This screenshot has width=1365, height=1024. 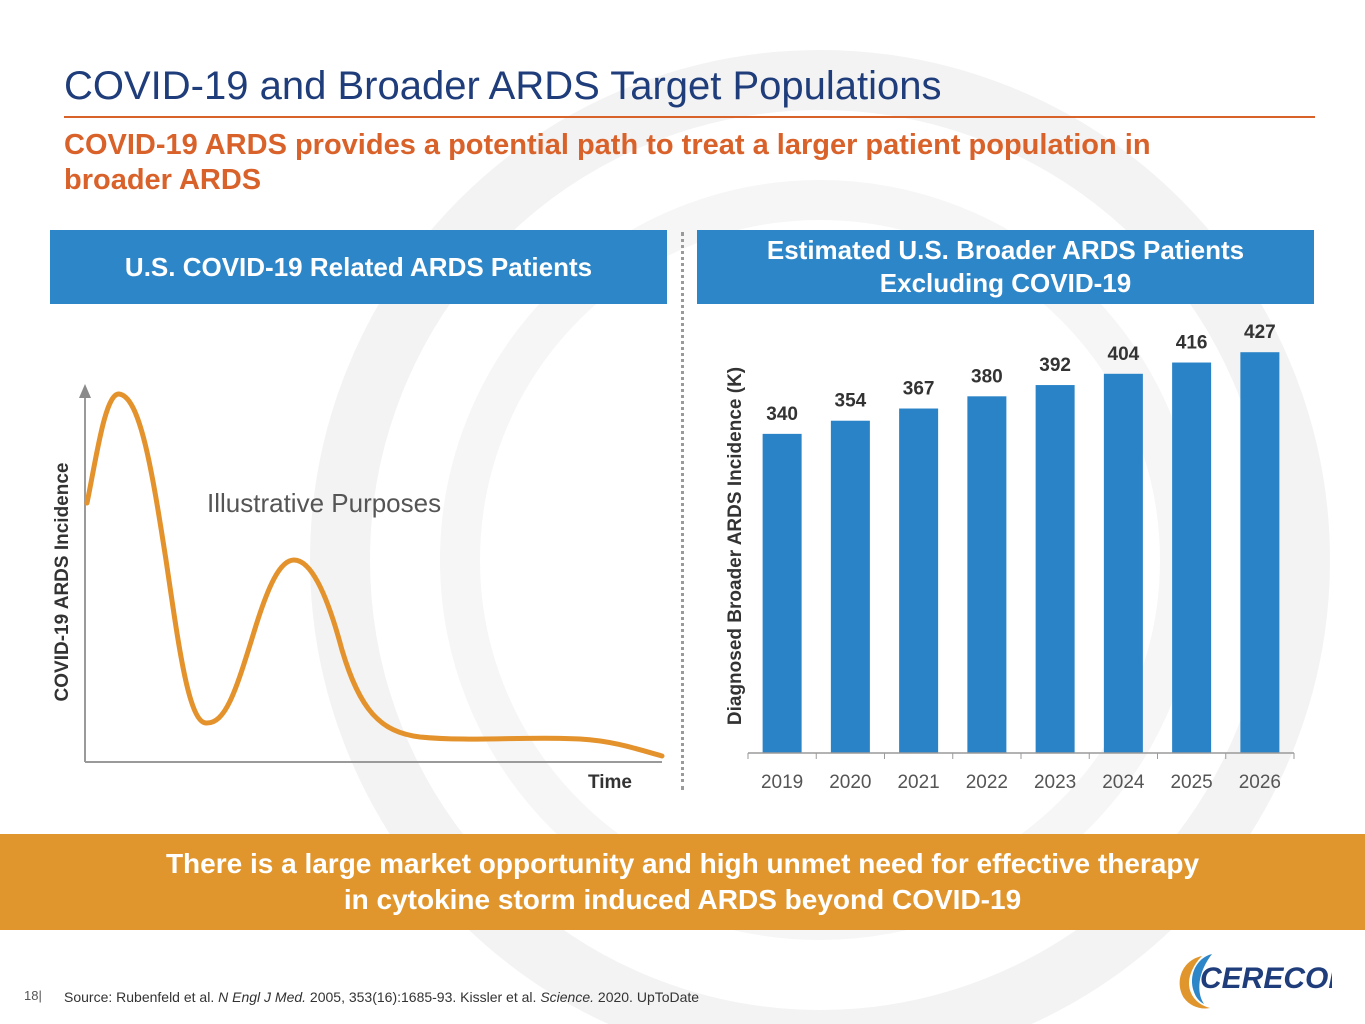 I want to click on bar-2022, so click(x=987, y=574).